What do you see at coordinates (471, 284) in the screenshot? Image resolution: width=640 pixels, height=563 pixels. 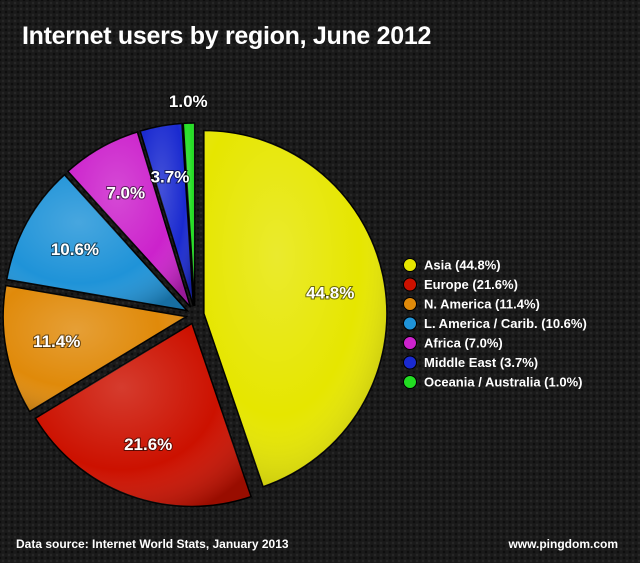 I see `legend-label-europe: Europe (21.6%)` at bounding box center [471, 284].